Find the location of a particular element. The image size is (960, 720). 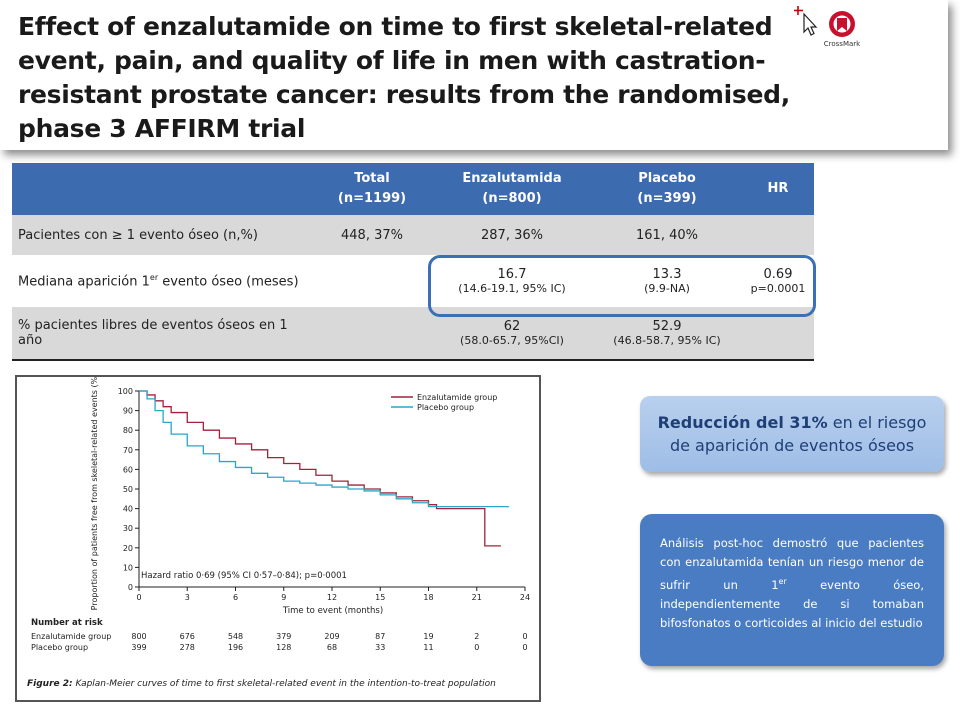

crossmark-badge: CrossMark is located at coordinates (842, 30).